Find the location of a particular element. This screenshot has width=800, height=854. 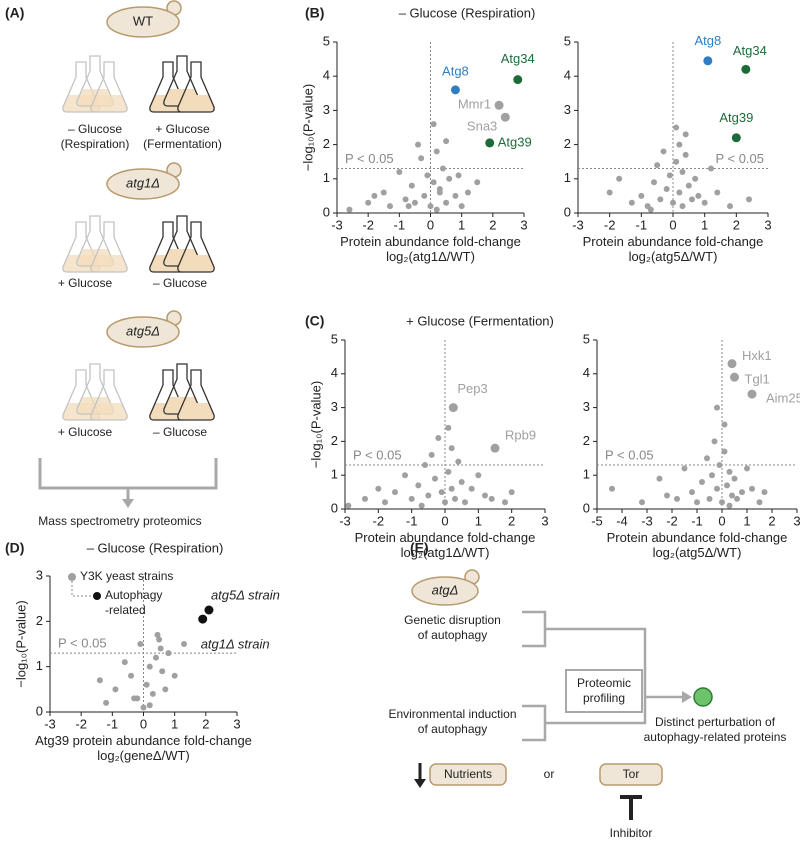

panel-label: (C) is located at coordinates (314, 321).